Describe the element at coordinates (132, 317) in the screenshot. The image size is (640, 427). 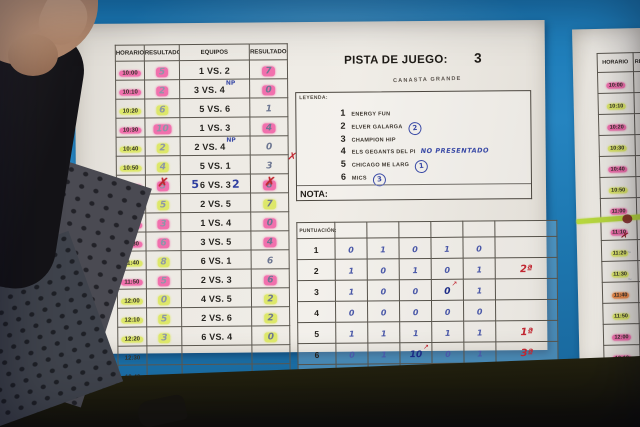
I see `time-cell: 12:10` at that location.